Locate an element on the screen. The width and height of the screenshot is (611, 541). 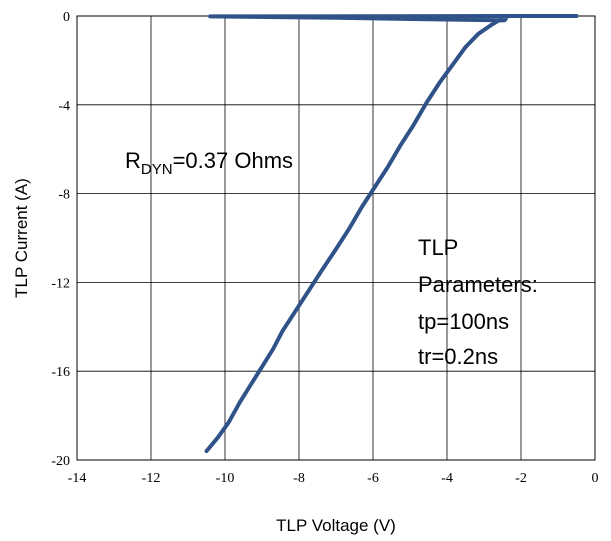
y-axis-title: TLP Current (A) is located at coordinates (21, 238).